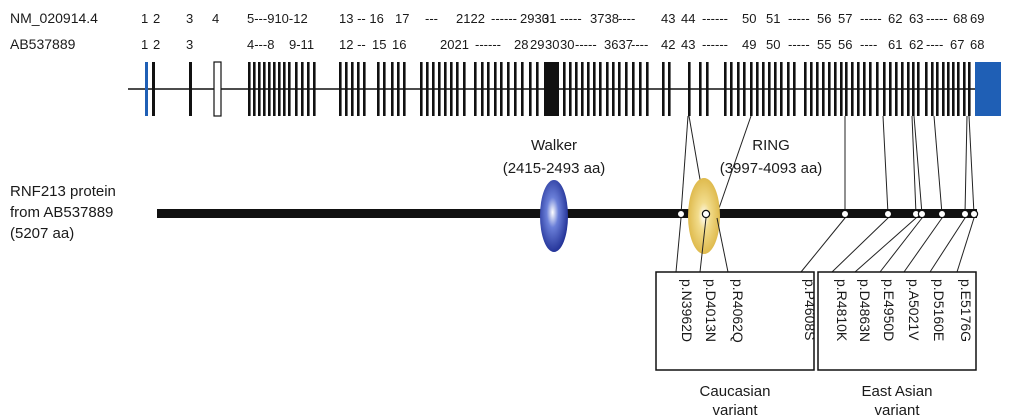 The image size is (1013, 419). Describe the element at coordinates (916, 44) in the screenshot. I see `exon-label: 62` at that location.